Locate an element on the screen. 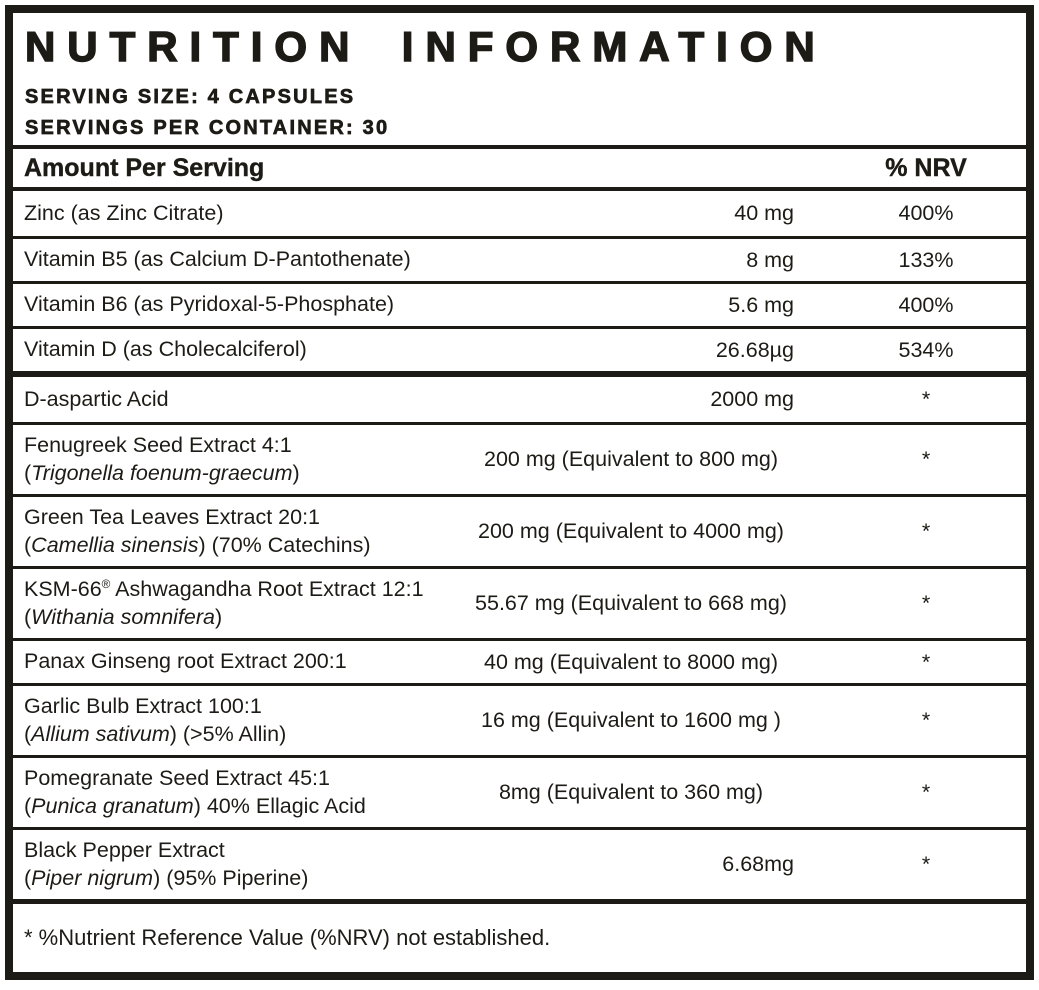  ingredient-name-line: Black Pepper Extract is located at coordinates (124, 850).